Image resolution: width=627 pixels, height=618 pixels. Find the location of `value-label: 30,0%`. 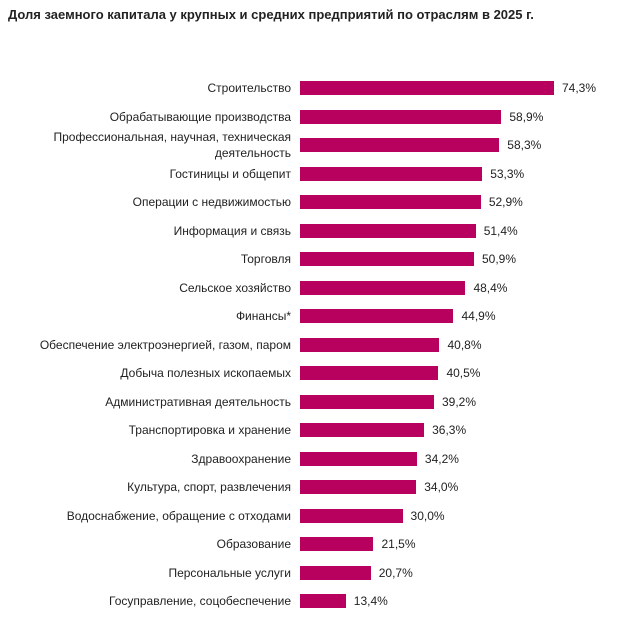

value-label: 30,0% is located at coordinates (427, 515).